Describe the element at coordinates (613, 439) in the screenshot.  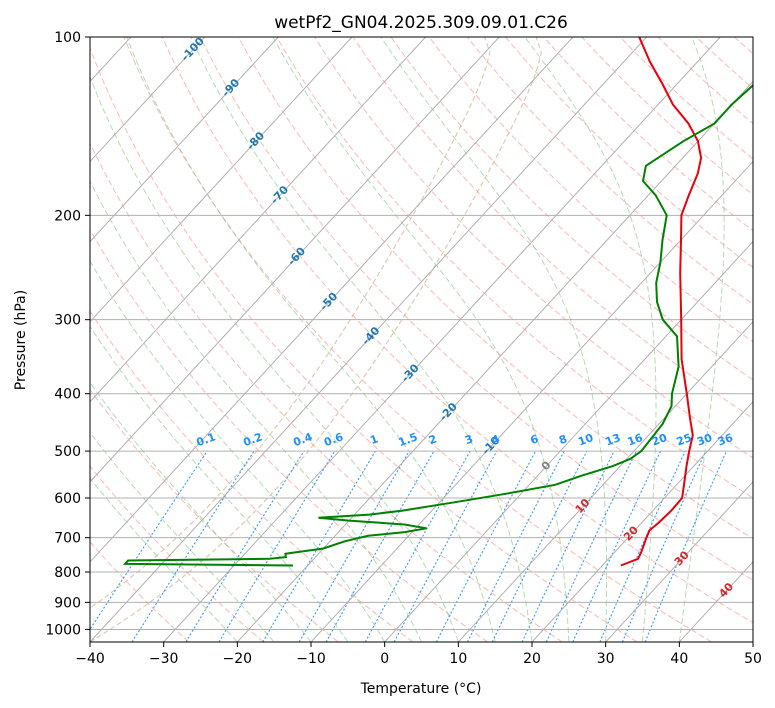
I see `mixing-ratio-label: 13` at that location.